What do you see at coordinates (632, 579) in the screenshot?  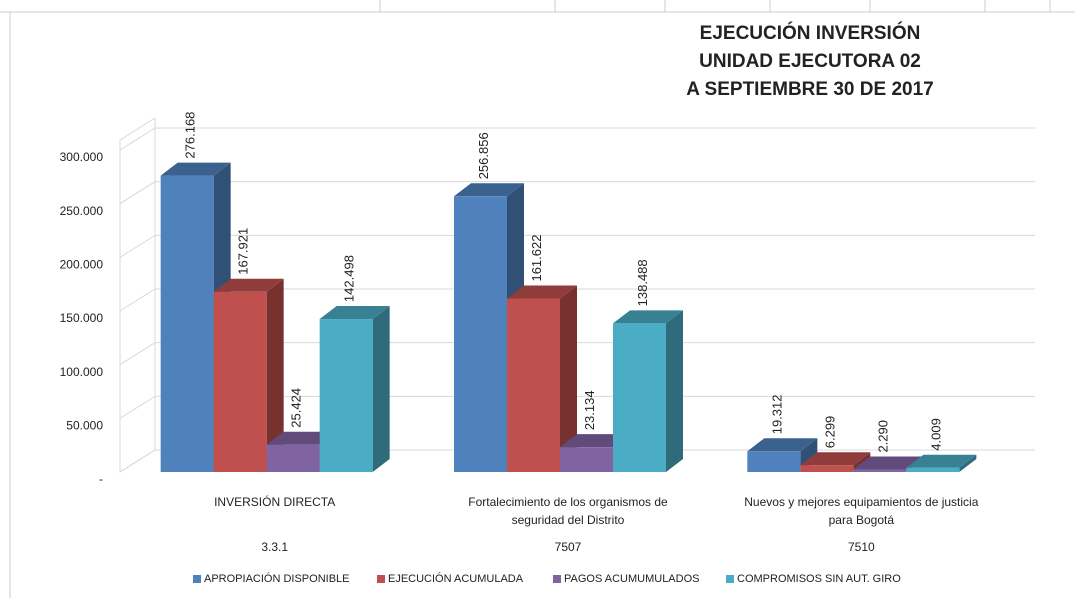 I see `legend-label: PAGOS ACUMUMULADOS` at bounding box center [632, 579].